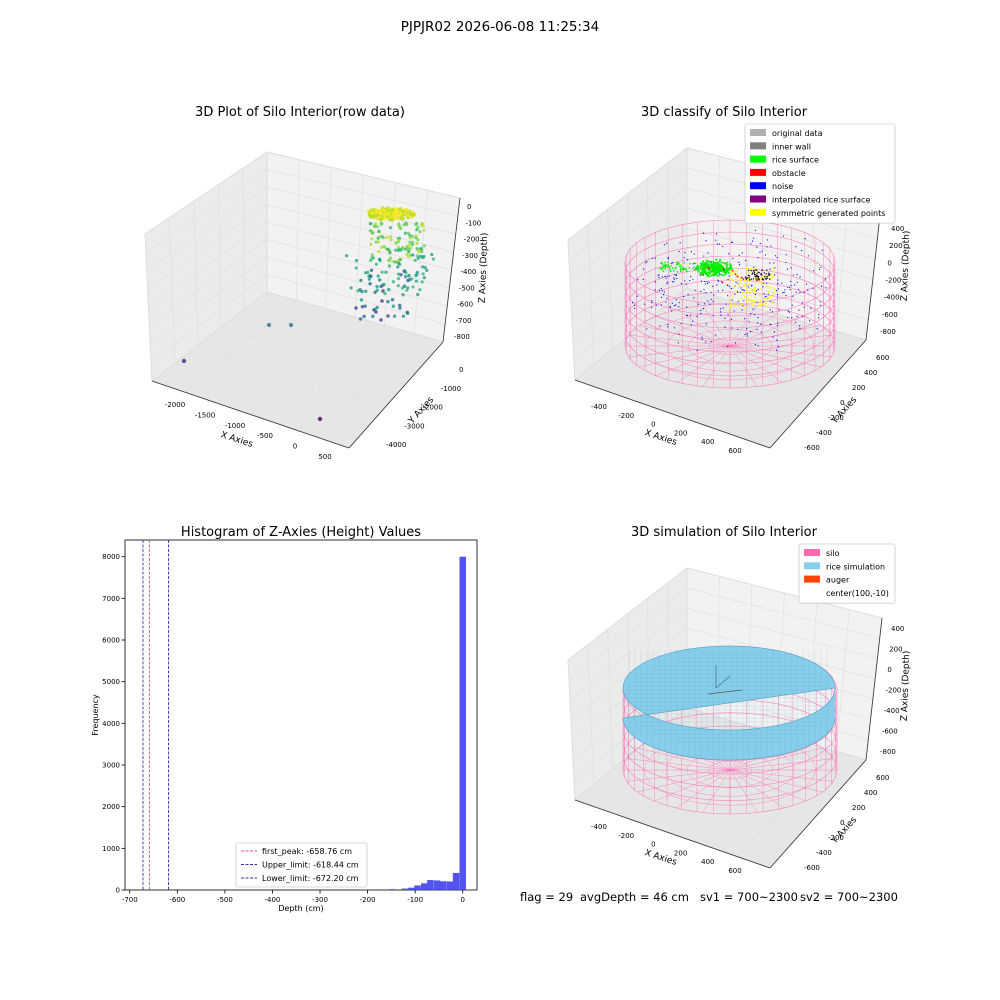 This screenshot has width=1000, height=1000. I want to click on histogram-x-tick-label: -400, so click(273, 900).